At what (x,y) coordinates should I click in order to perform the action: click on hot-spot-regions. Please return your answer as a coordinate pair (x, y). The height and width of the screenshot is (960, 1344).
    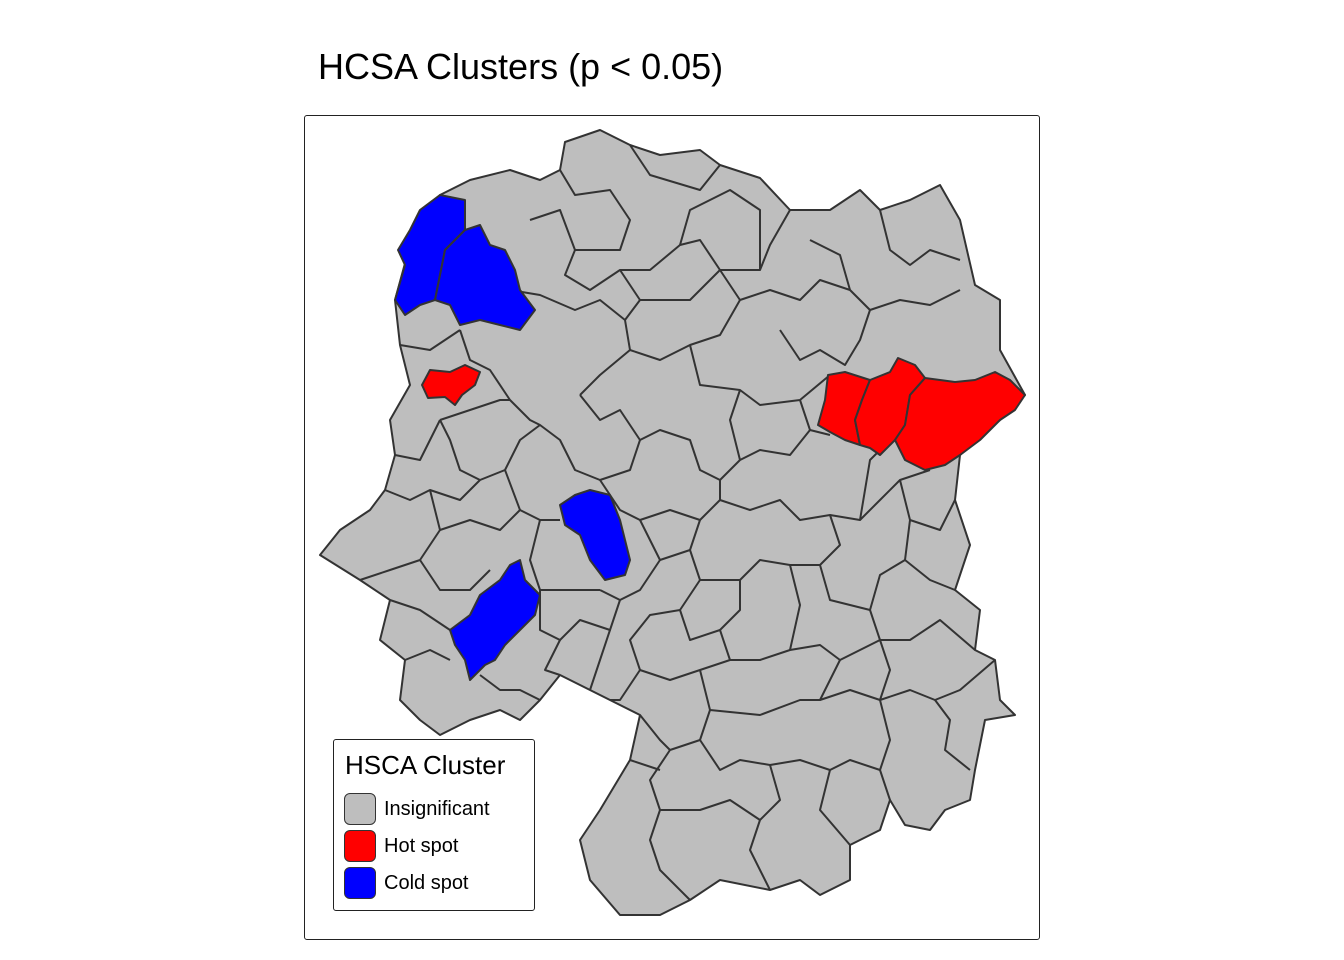
    Looking at the image, I should click on (723, 414).